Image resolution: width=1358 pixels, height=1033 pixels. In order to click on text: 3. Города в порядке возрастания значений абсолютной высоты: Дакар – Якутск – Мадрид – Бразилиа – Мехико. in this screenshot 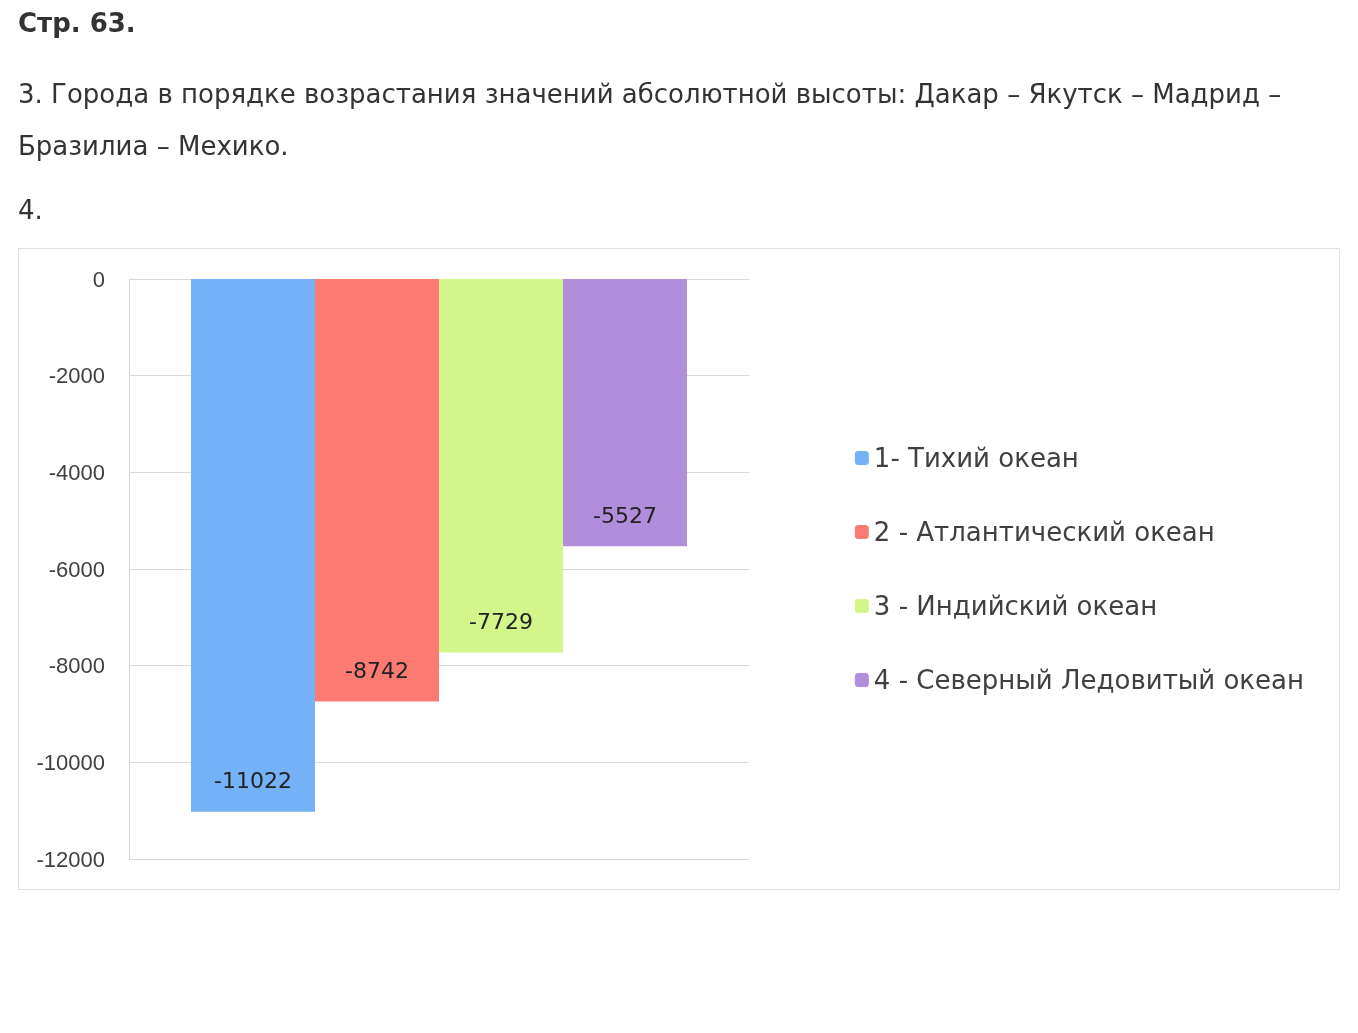, I will do `click(650, 120)`.